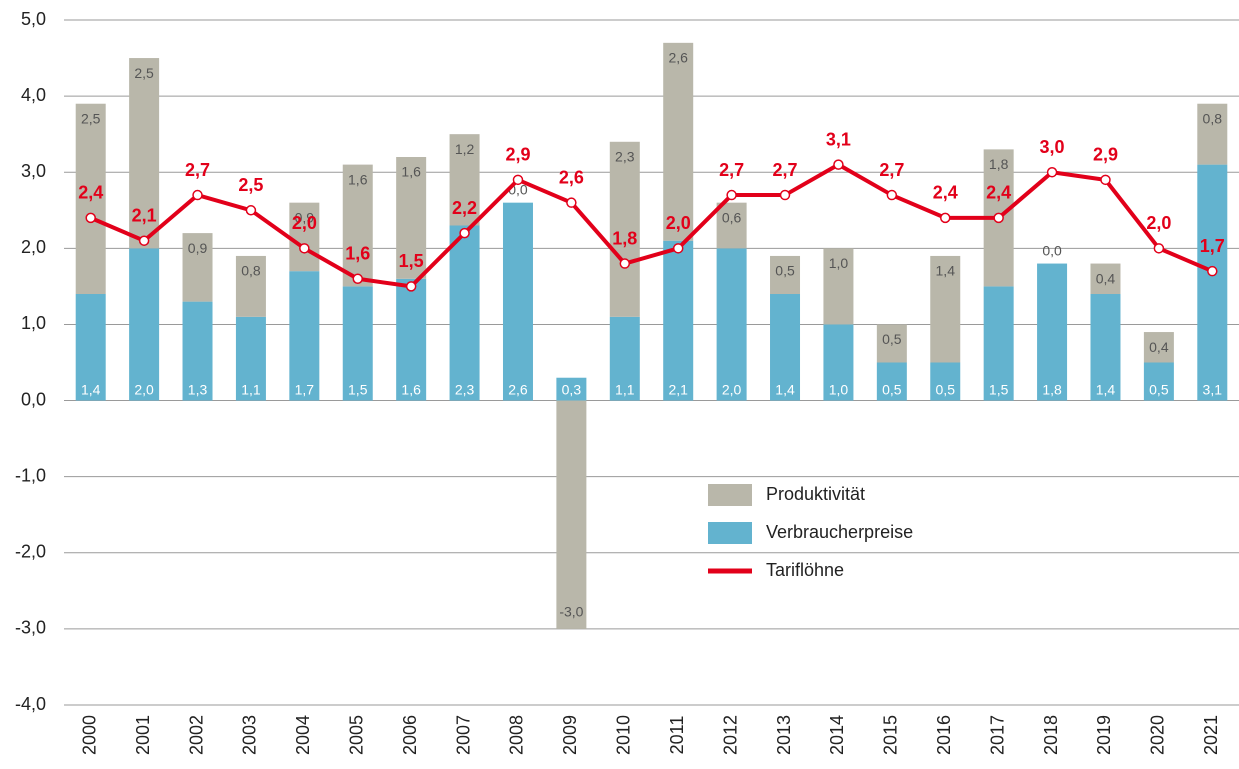 The image size is (1239, 769). Describe the element at coordinates (571, 177) in the screenshot. I see `data-label: 2,6` at that location.